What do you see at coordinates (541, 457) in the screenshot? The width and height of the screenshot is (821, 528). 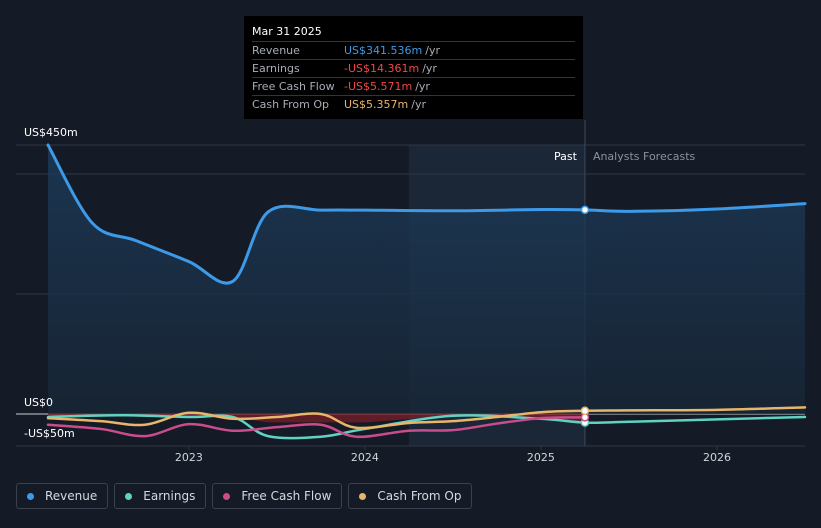 I see `x-tick-label: 2025` at bounding box center [541, 457].